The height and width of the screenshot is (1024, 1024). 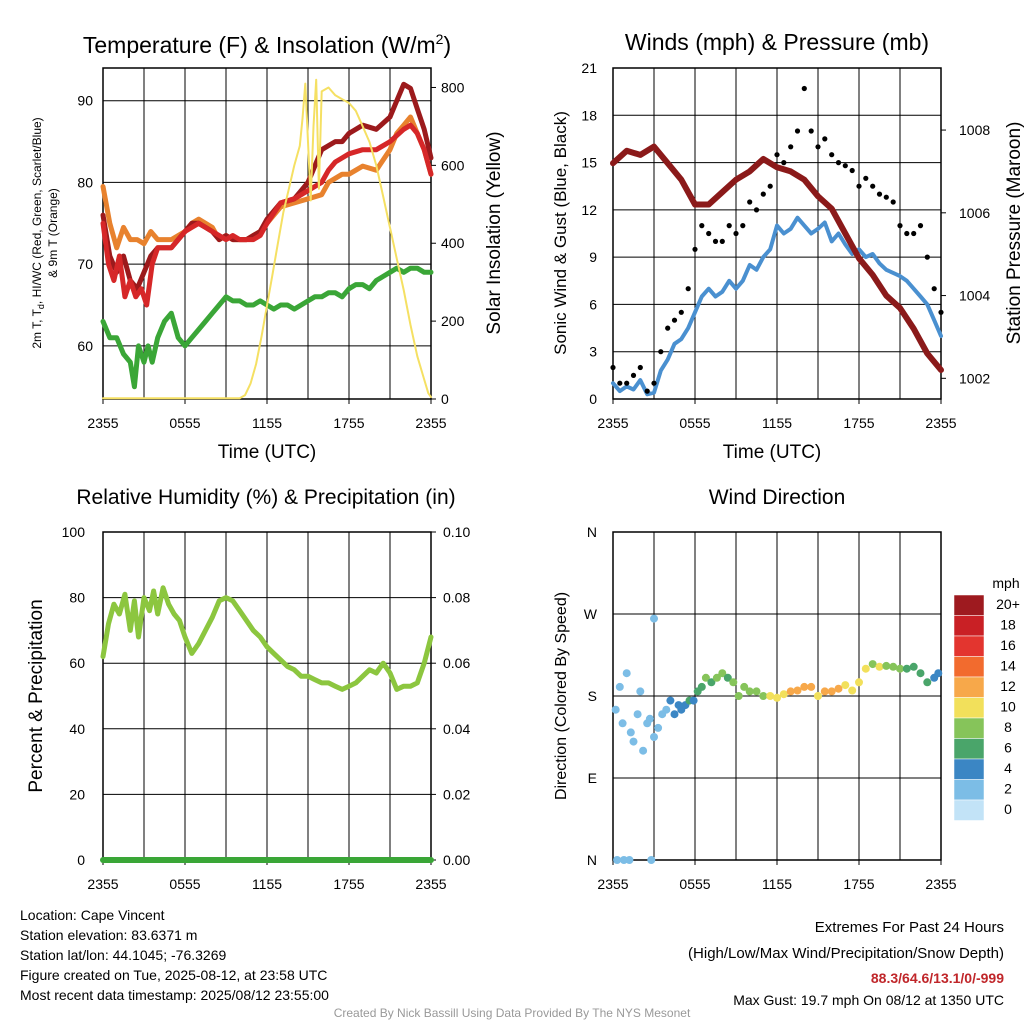 What do you see at coordinates (592, 696) in the screenshot?
I see `y-tick-label: S` at bounding box center [592, 696].